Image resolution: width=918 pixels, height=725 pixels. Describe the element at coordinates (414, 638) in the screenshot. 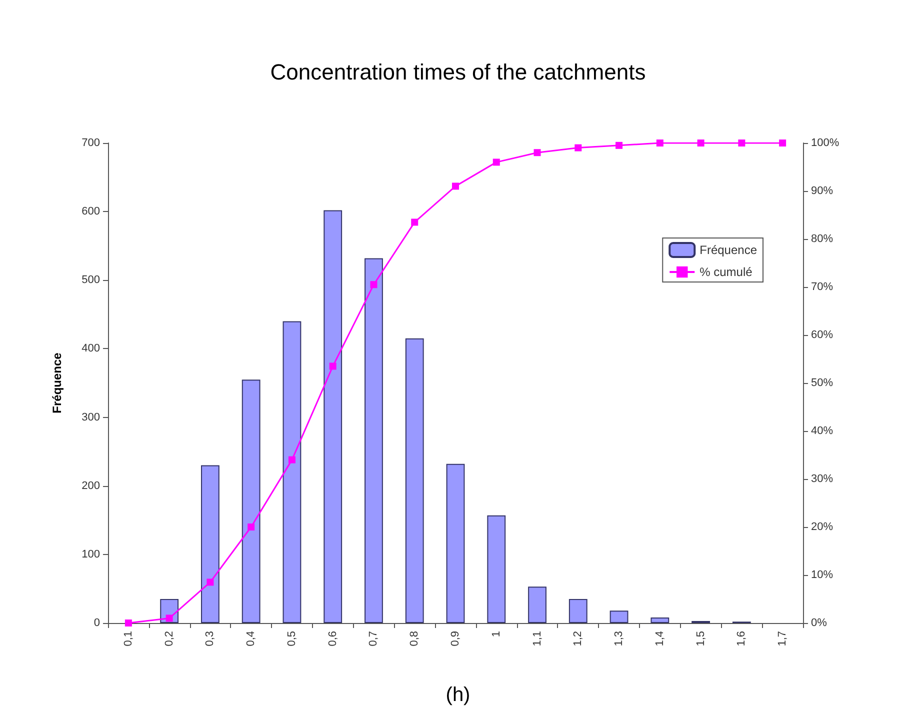

I see `x-tick-label: 0,8` at that location.